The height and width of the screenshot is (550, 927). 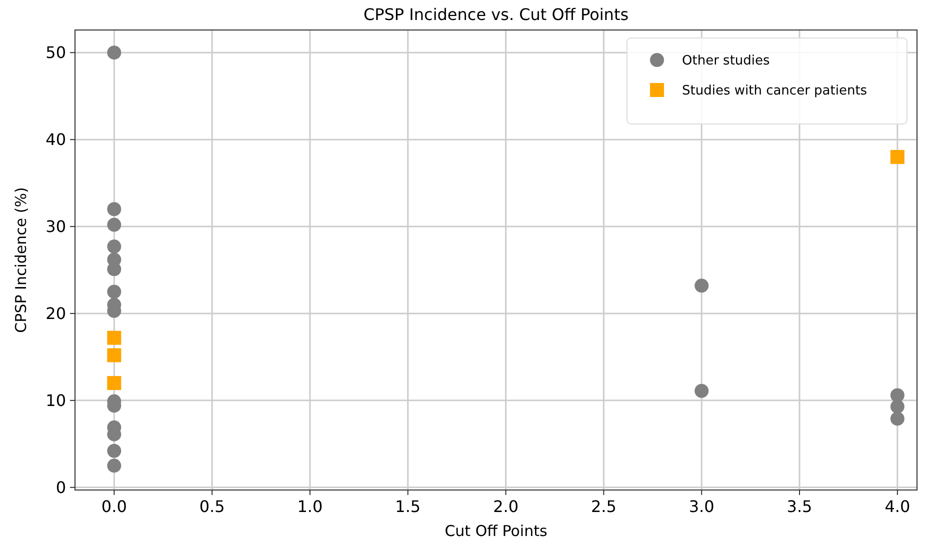 What do you see at coordinates (799, 506) in the screenshot?
I see `x-tick-label: 3.5` at bounding box center [799, 506].